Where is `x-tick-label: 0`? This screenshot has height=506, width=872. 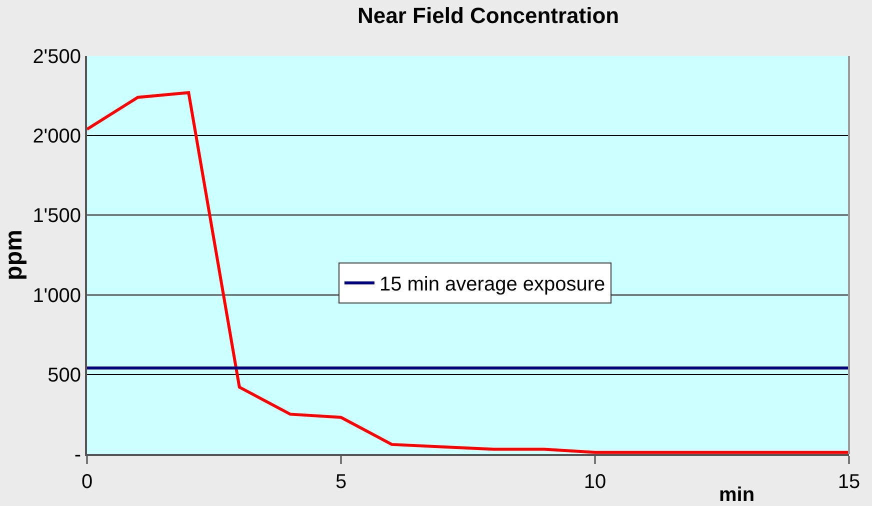 x-tick-label: 0 is located at coordinates (87, 482).